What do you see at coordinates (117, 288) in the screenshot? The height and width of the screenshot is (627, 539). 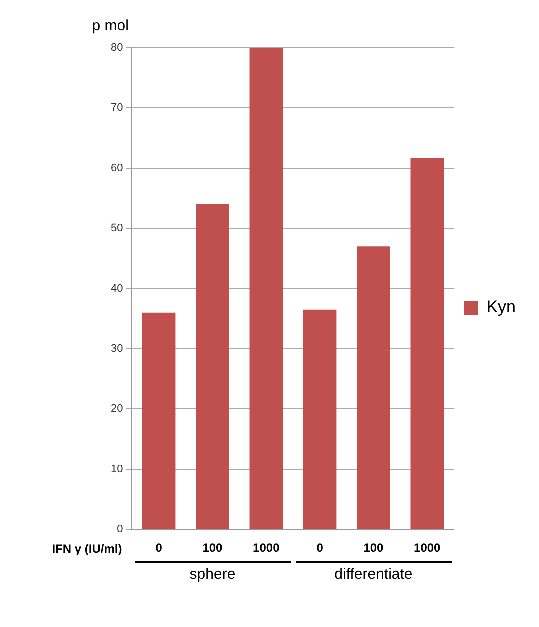 I see `y-tick-label: 40` at bounding box center [117, 288].